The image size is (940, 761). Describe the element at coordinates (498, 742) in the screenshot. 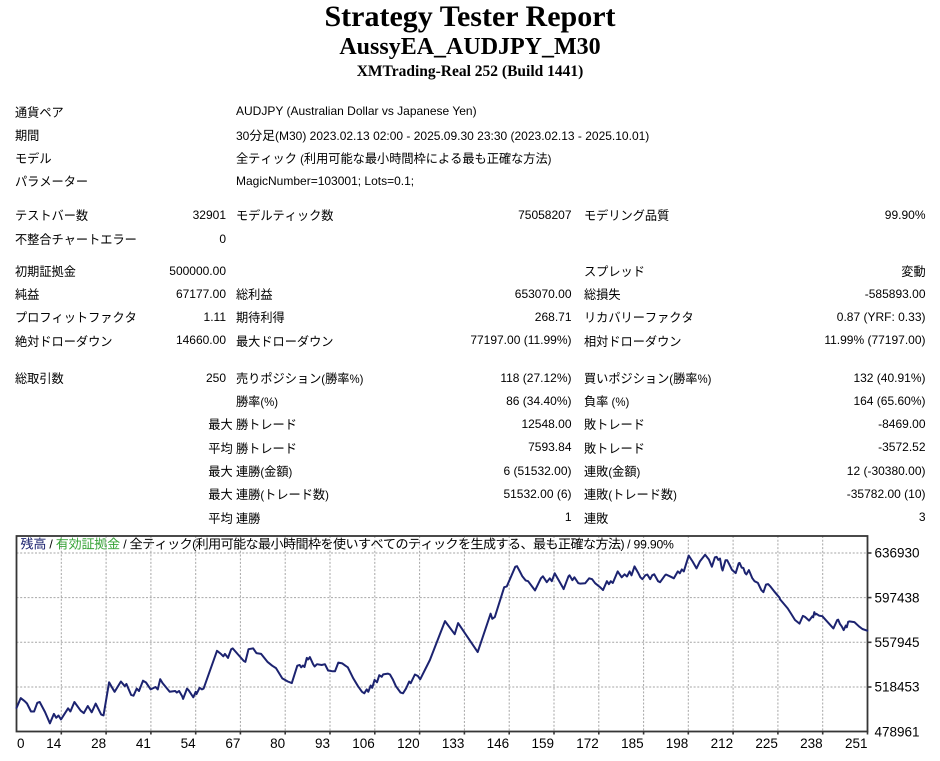

I see `svg-text: 146` at that location.